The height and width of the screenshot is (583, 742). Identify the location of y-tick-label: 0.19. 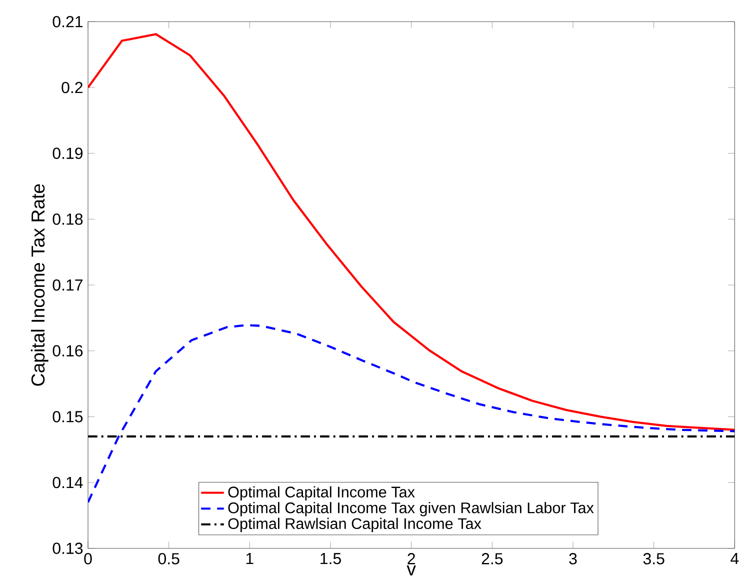
(67, 153).